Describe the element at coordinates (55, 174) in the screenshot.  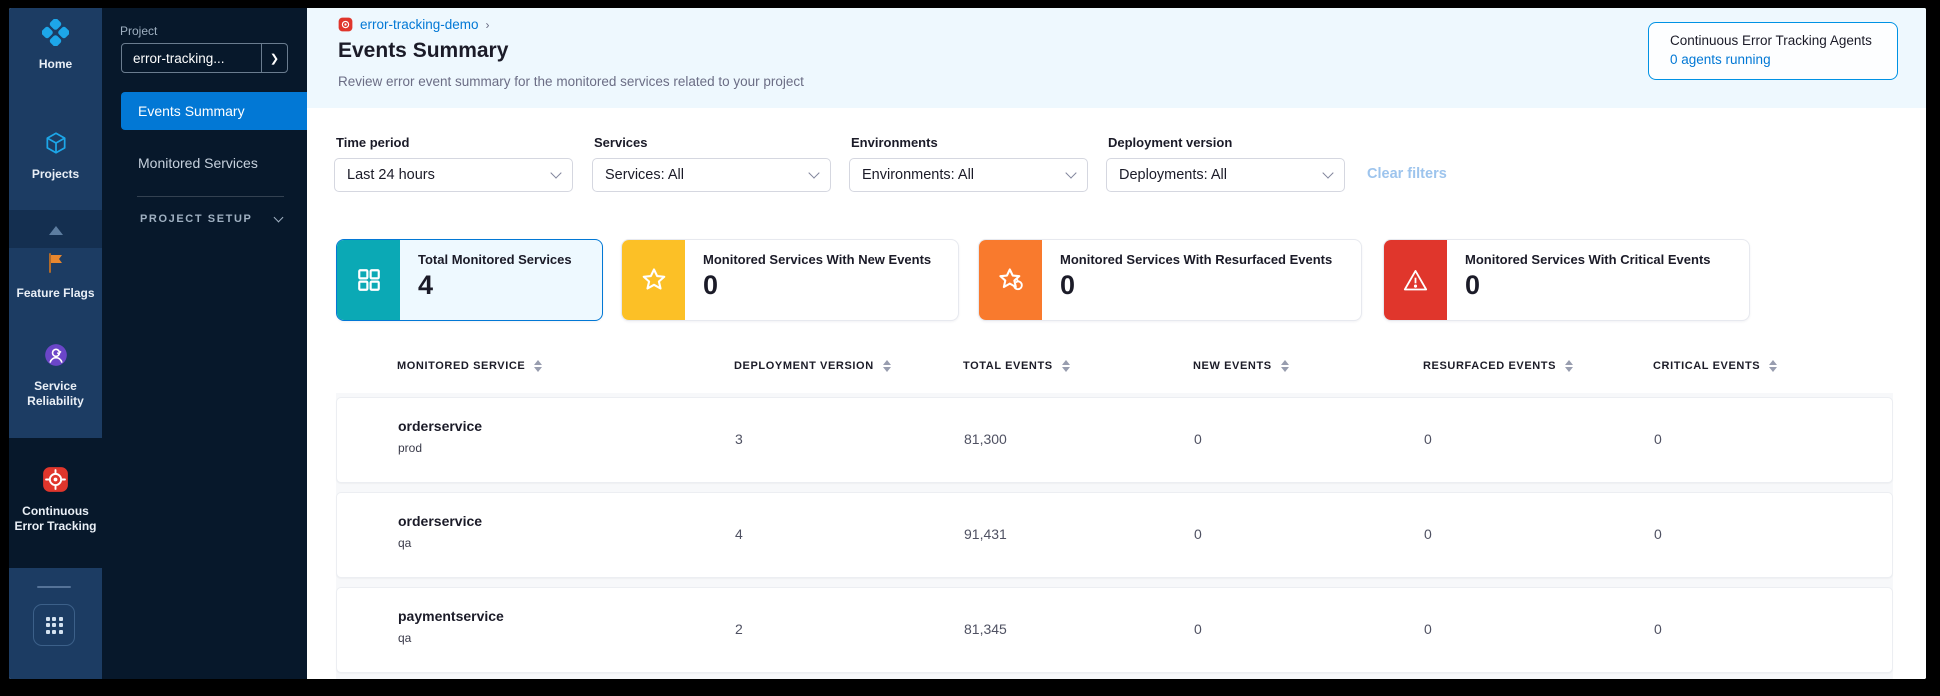
I see `nav-item-label: Projects` at that location.